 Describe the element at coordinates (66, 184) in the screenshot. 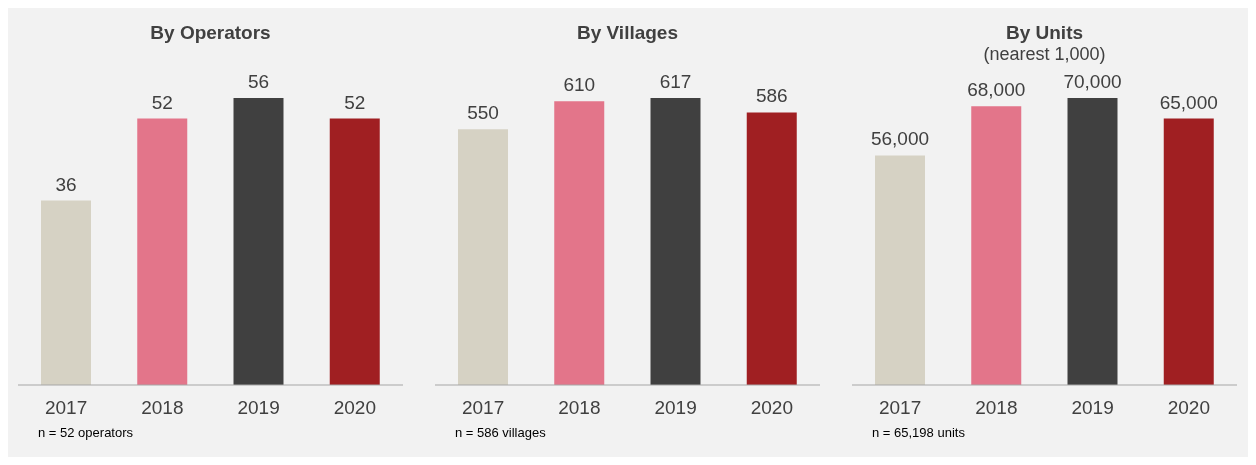

I see `data-label: 36` at that location.